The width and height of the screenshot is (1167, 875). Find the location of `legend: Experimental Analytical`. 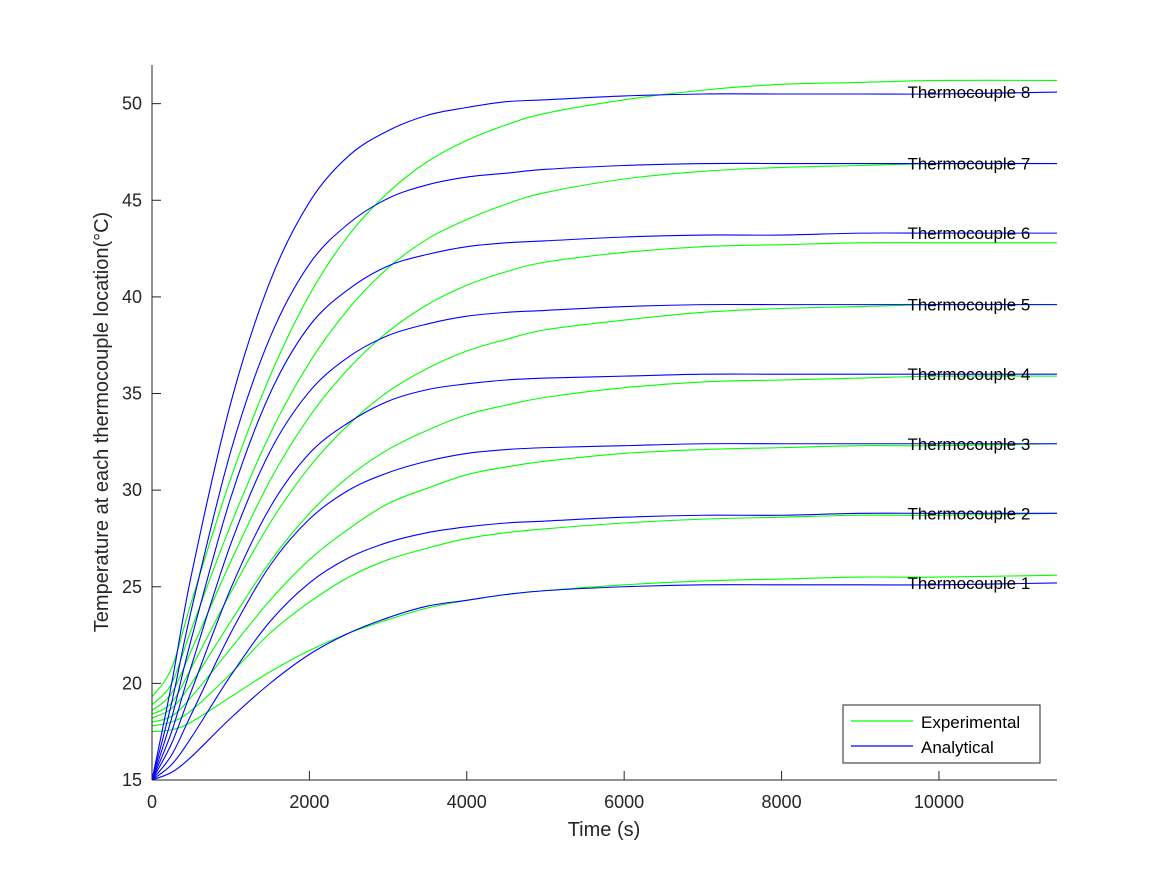

legend: Experimental Analytical is located at coordinates (941, 734).